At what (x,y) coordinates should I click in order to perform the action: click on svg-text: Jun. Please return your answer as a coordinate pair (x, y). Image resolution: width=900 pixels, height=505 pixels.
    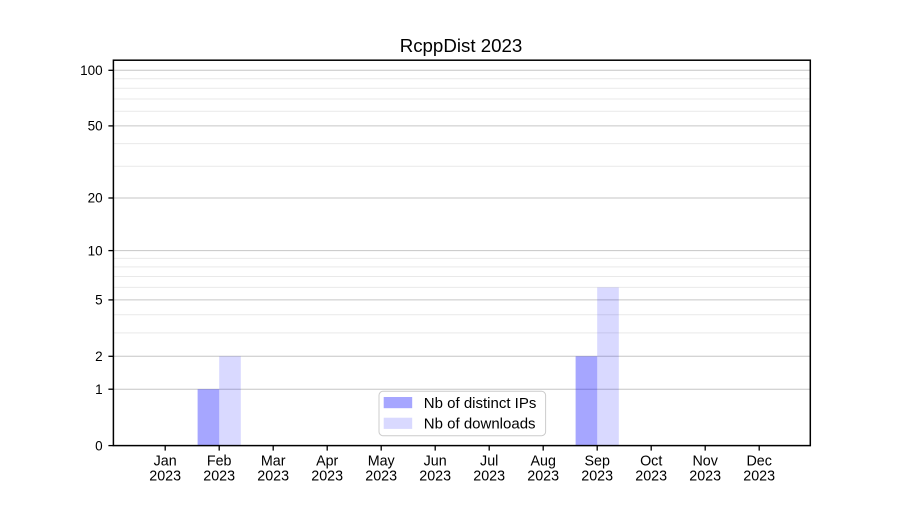
    Looking at the image, I should click on (435, 462).